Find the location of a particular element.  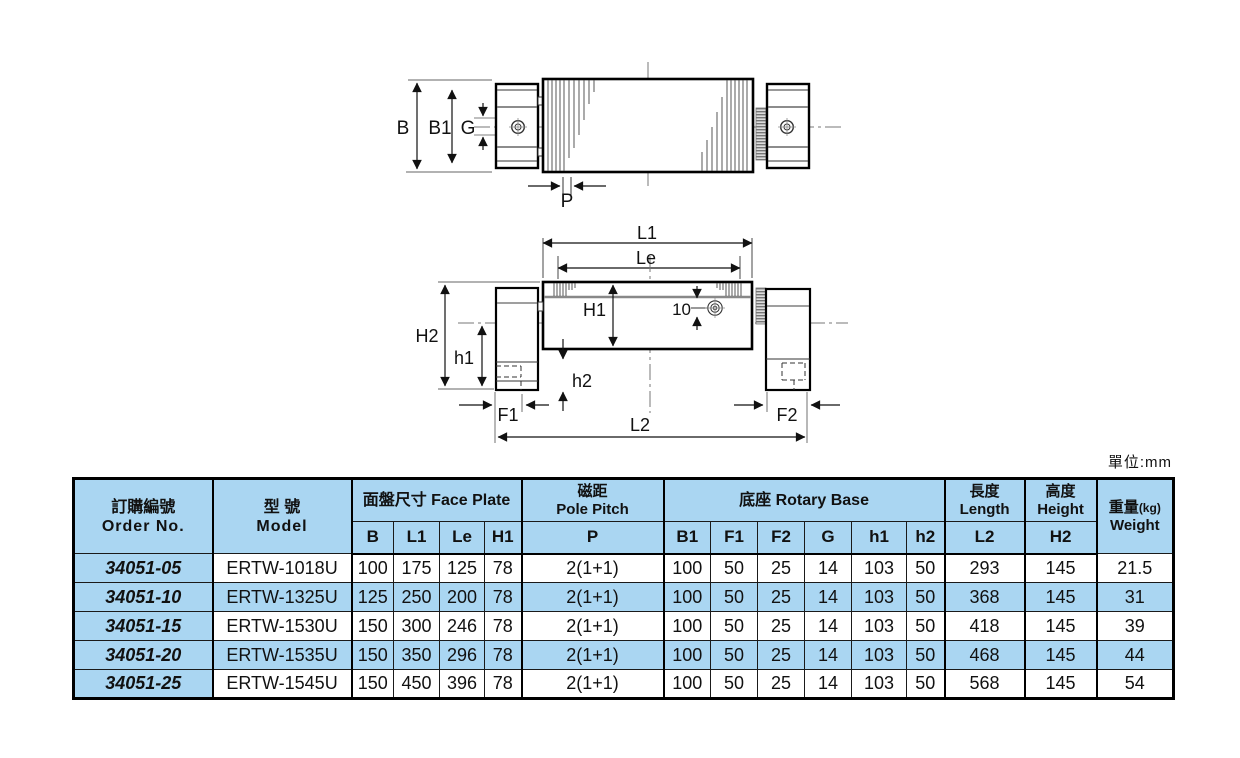

sub-header-F1: F1 is located at coordinates (734, 538).